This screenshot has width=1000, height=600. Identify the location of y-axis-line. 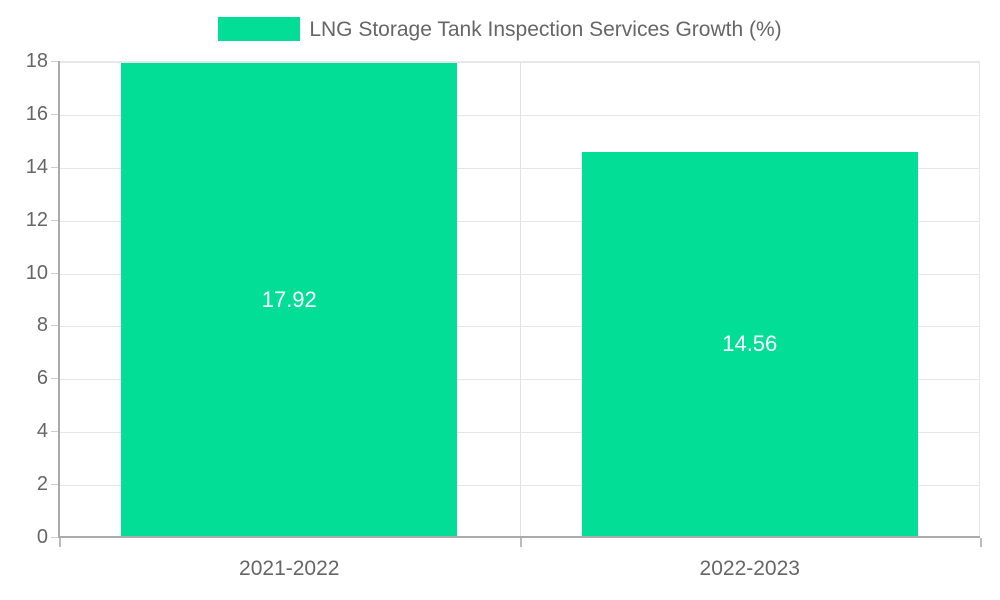
(59, 299).